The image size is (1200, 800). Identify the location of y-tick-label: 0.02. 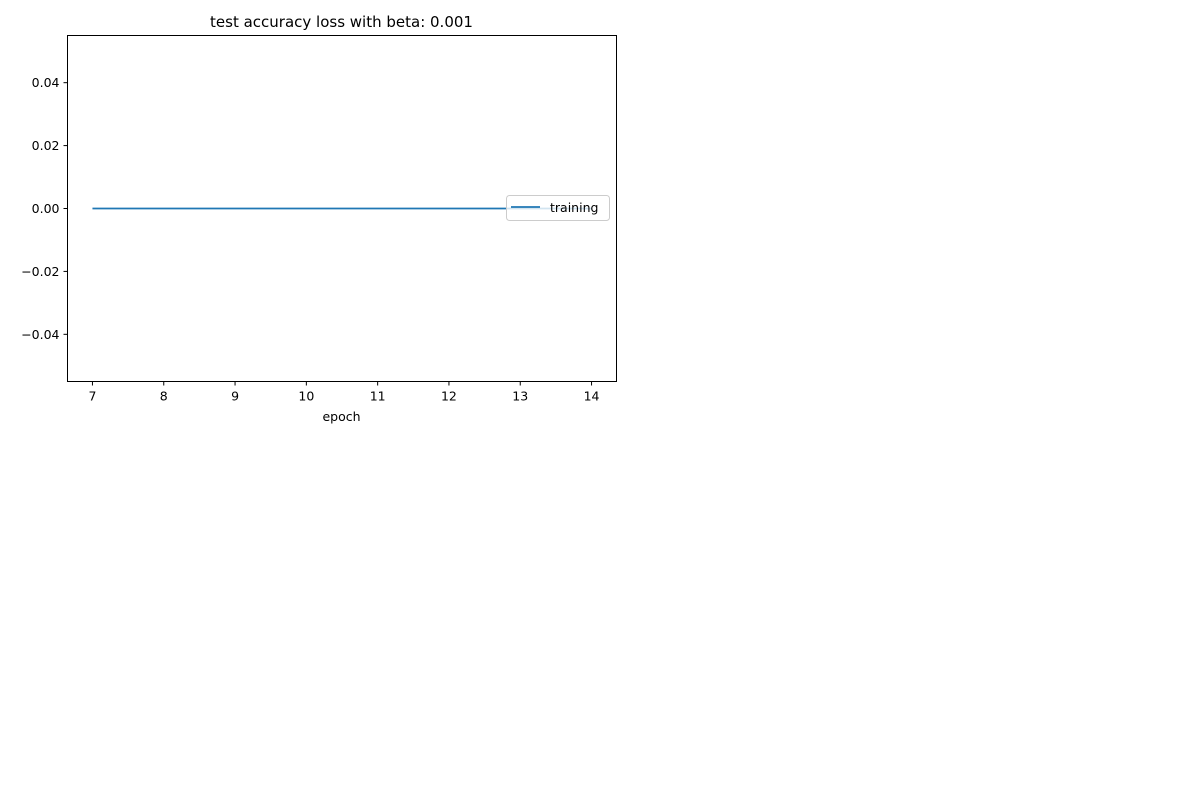
(46, 145).